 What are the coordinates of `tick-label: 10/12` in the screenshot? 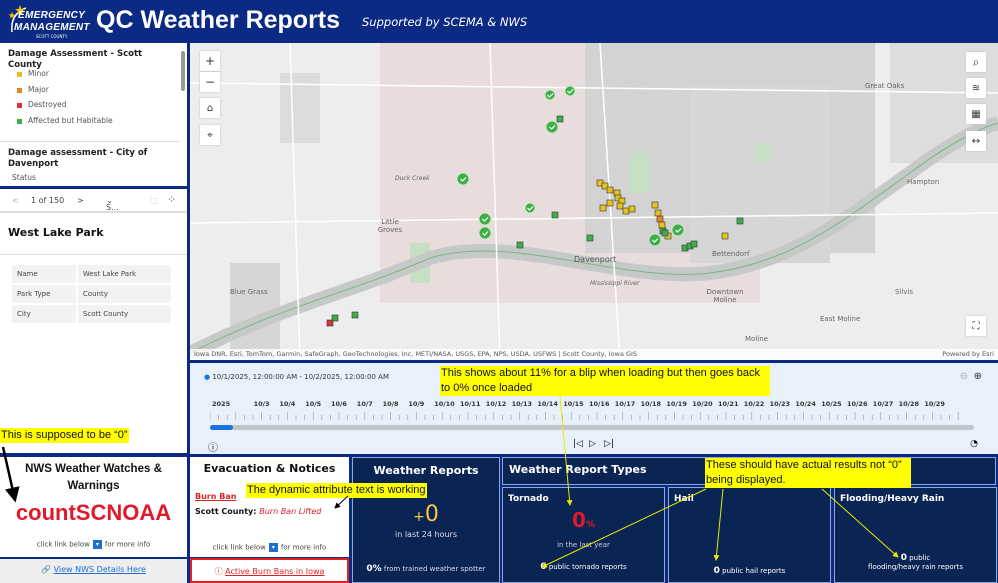 It's located at (496, 404).